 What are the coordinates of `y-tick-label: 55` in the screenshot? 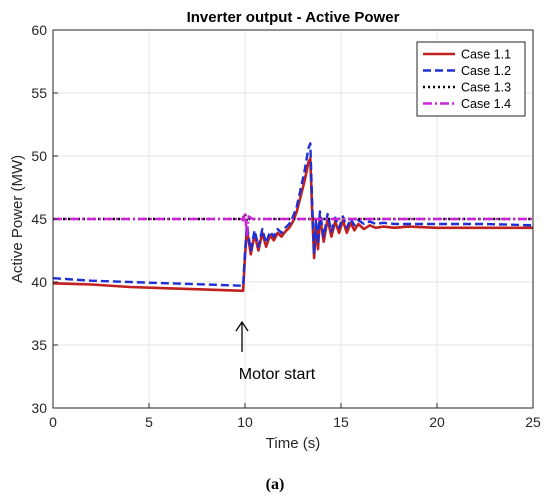 It's located at (39, 93).